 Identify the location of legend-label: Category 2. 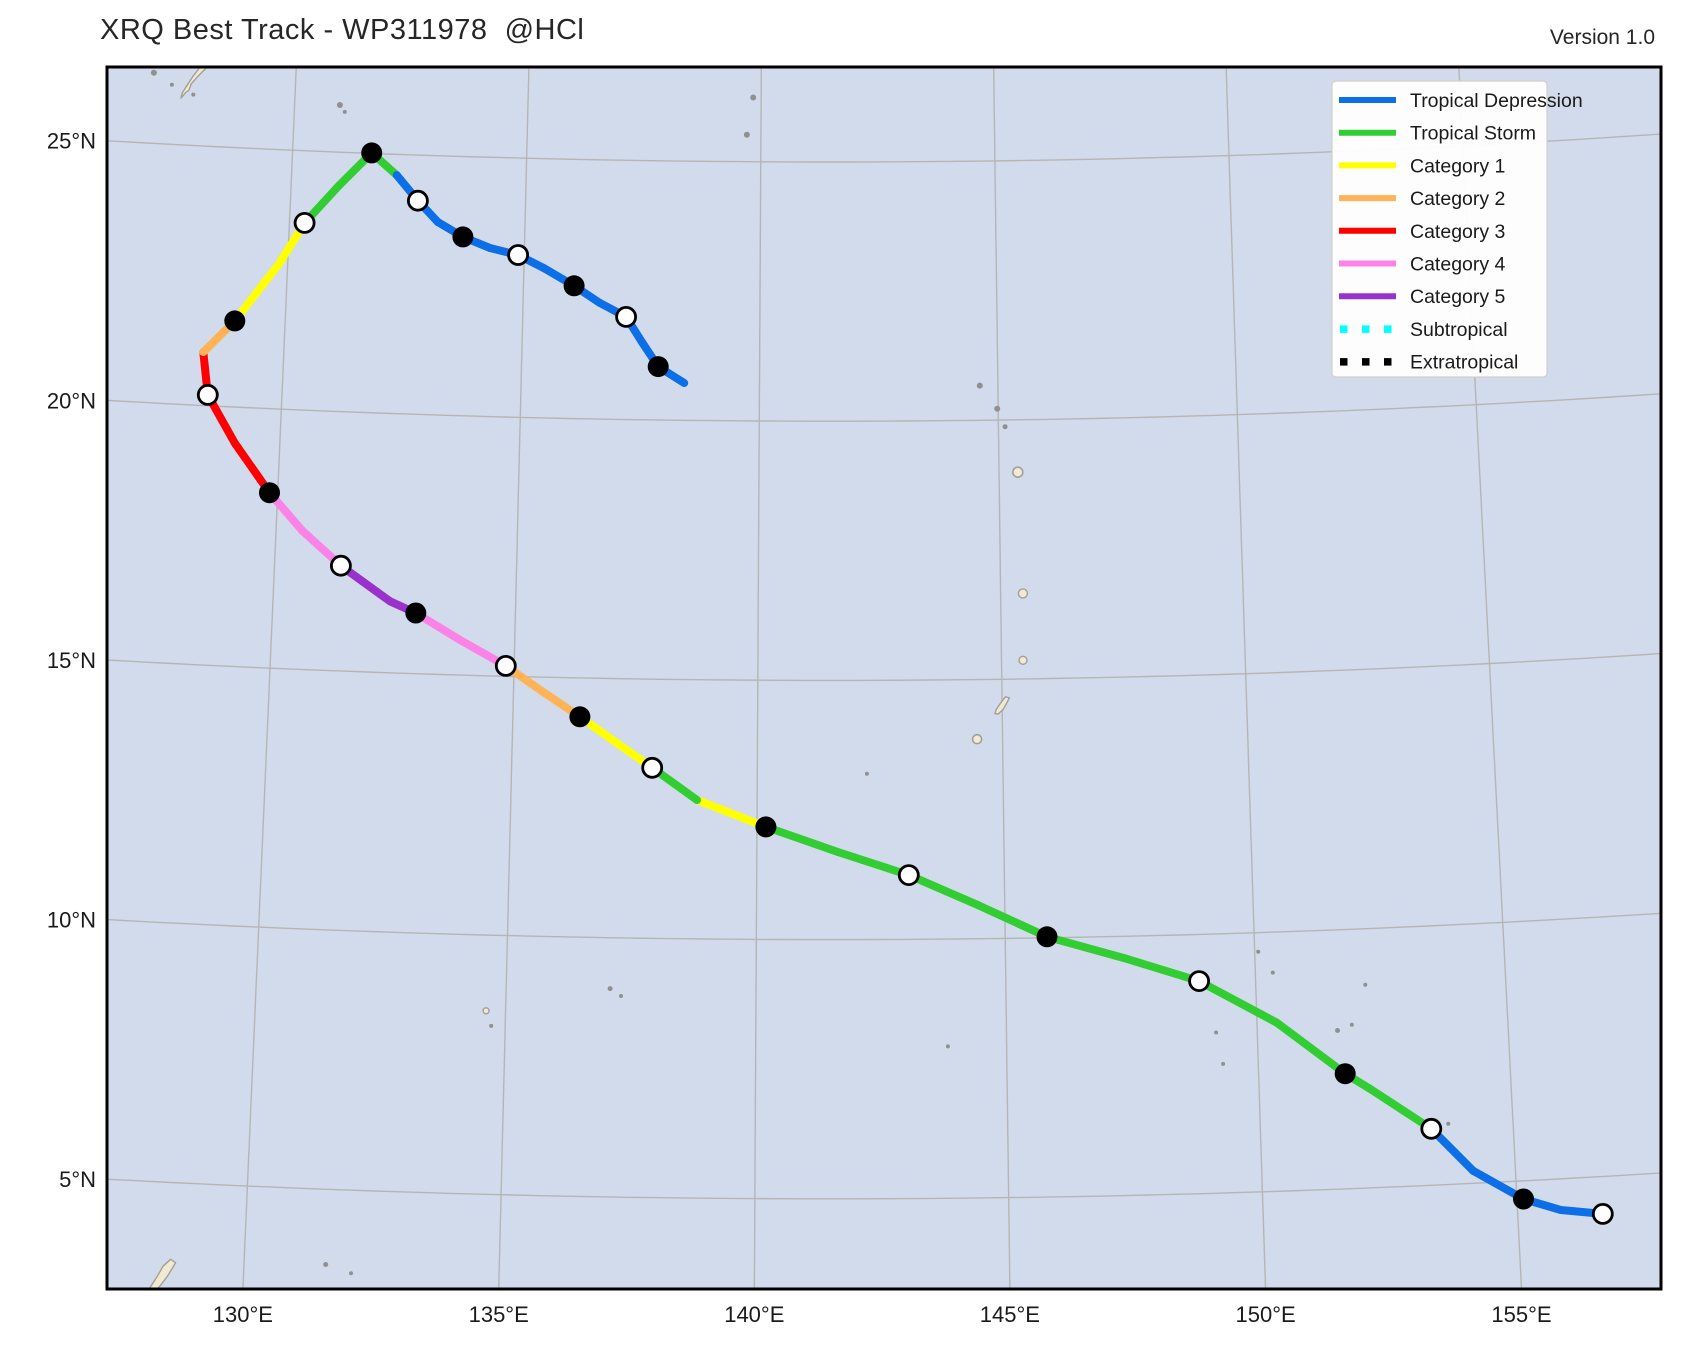
(1457, 199).